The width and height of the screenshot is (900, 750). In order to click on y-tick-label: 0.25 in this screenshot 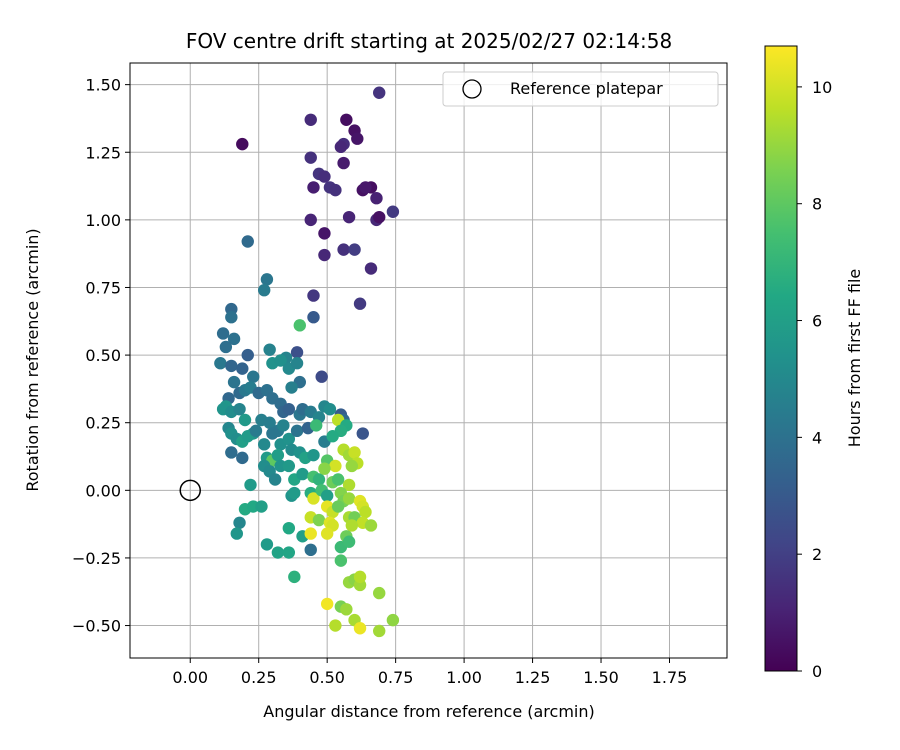, I will do `click(103, 423)`.